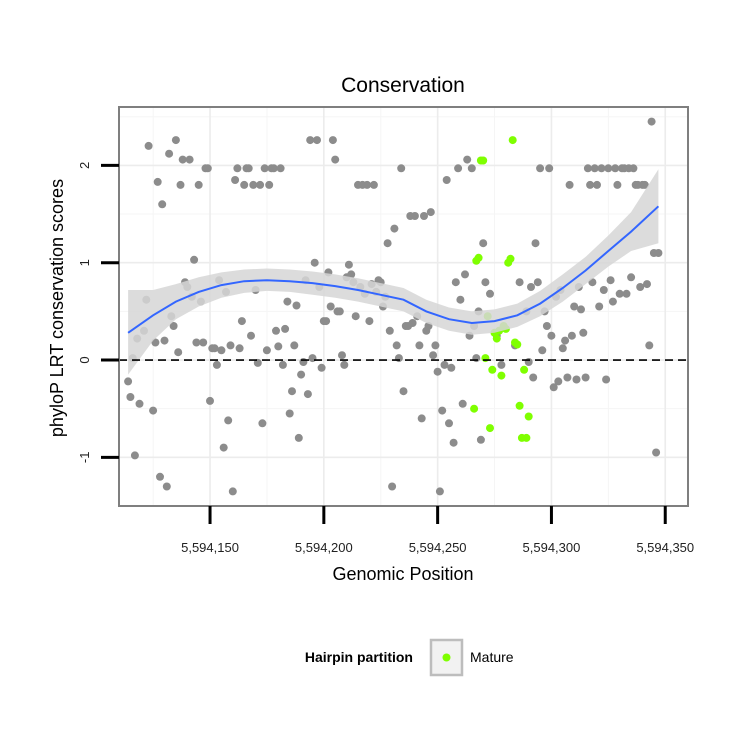 This screenshot has width=750, height=750. What do you see at coordinates (324, 547) in the screenshot?
I see `x-tick-label: 5,594,200` at bounding box center [324, 547].